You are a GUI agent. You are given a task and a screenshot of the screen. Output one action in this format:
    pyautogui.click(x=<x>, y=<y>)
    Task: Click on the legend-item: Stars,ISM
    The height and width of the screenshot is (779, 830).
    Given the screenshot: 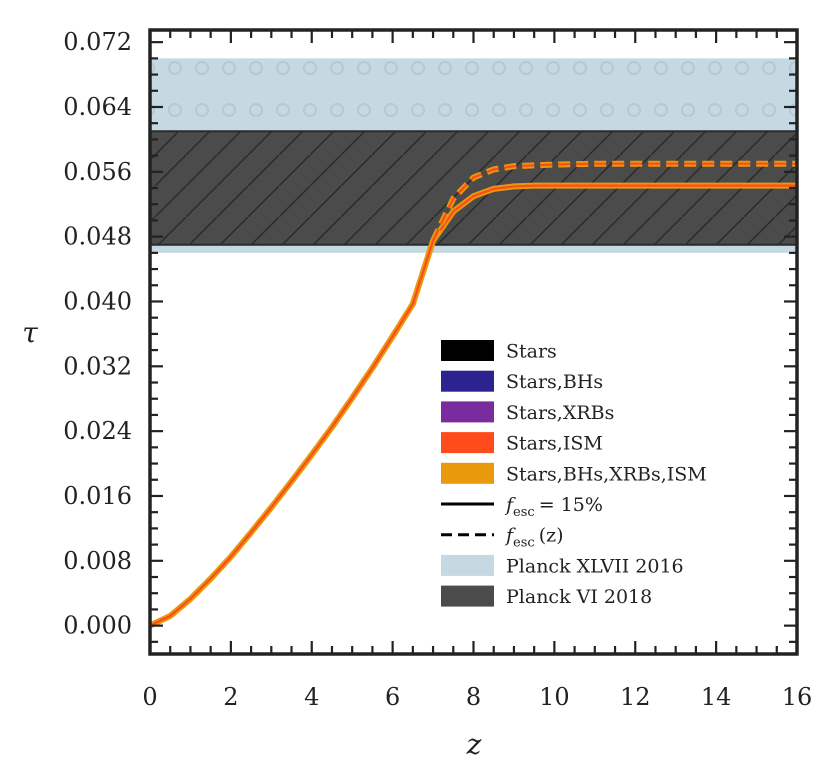 What is the action you would take?
    pyautogui.click(x=522, y=443)
    